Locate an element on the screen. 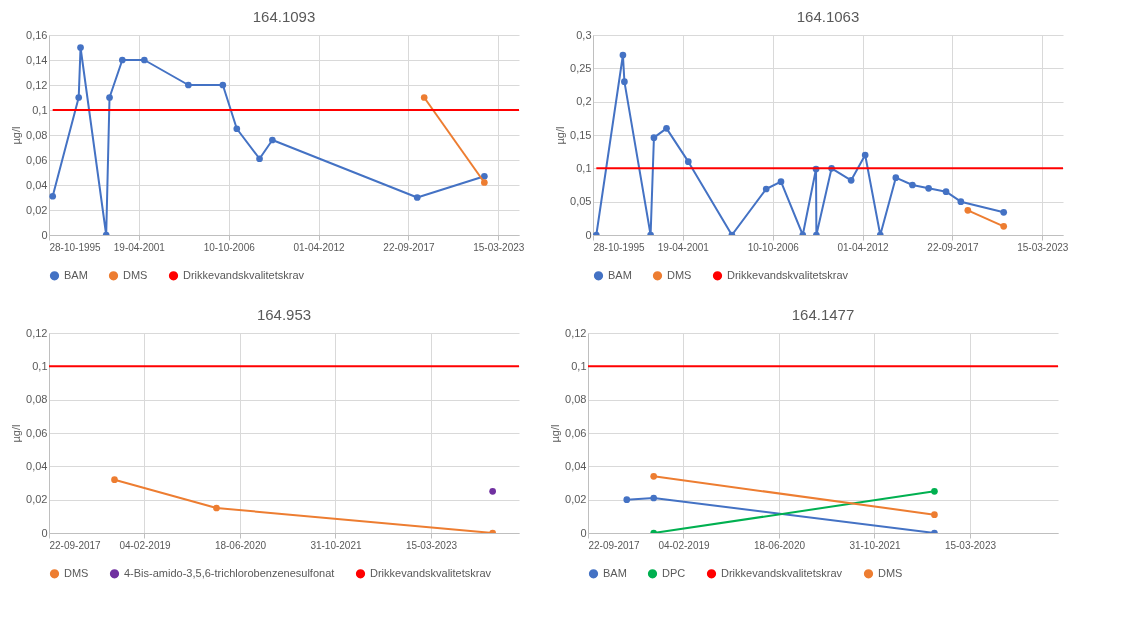  y-tick-label: 0,14 is located at coordinates (37, 59).